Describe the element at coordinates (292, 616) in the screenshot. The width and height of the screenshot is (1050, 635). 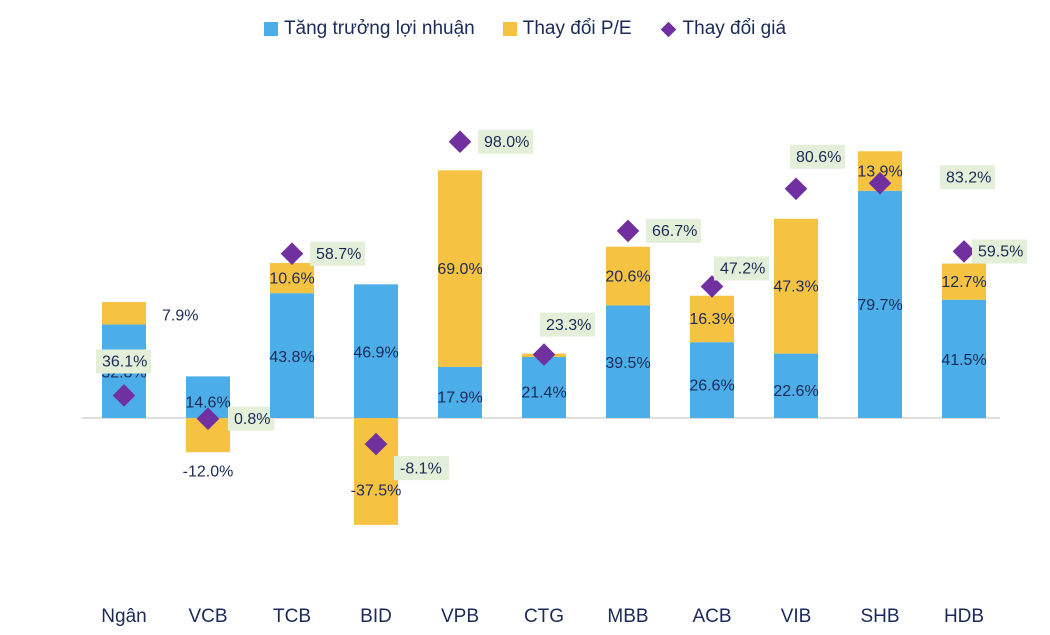
I see `x-tick-label-TCB: TCB` at that location.